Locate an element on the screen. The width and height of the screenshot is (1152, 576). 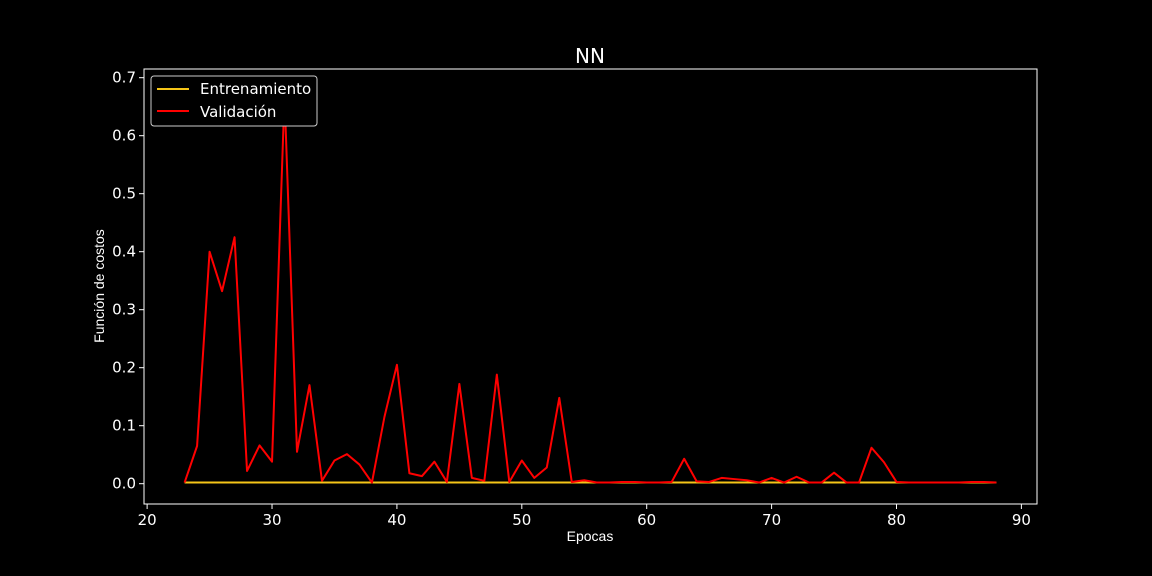
x-tick-label: 60 is located at coordinates (646, 520).